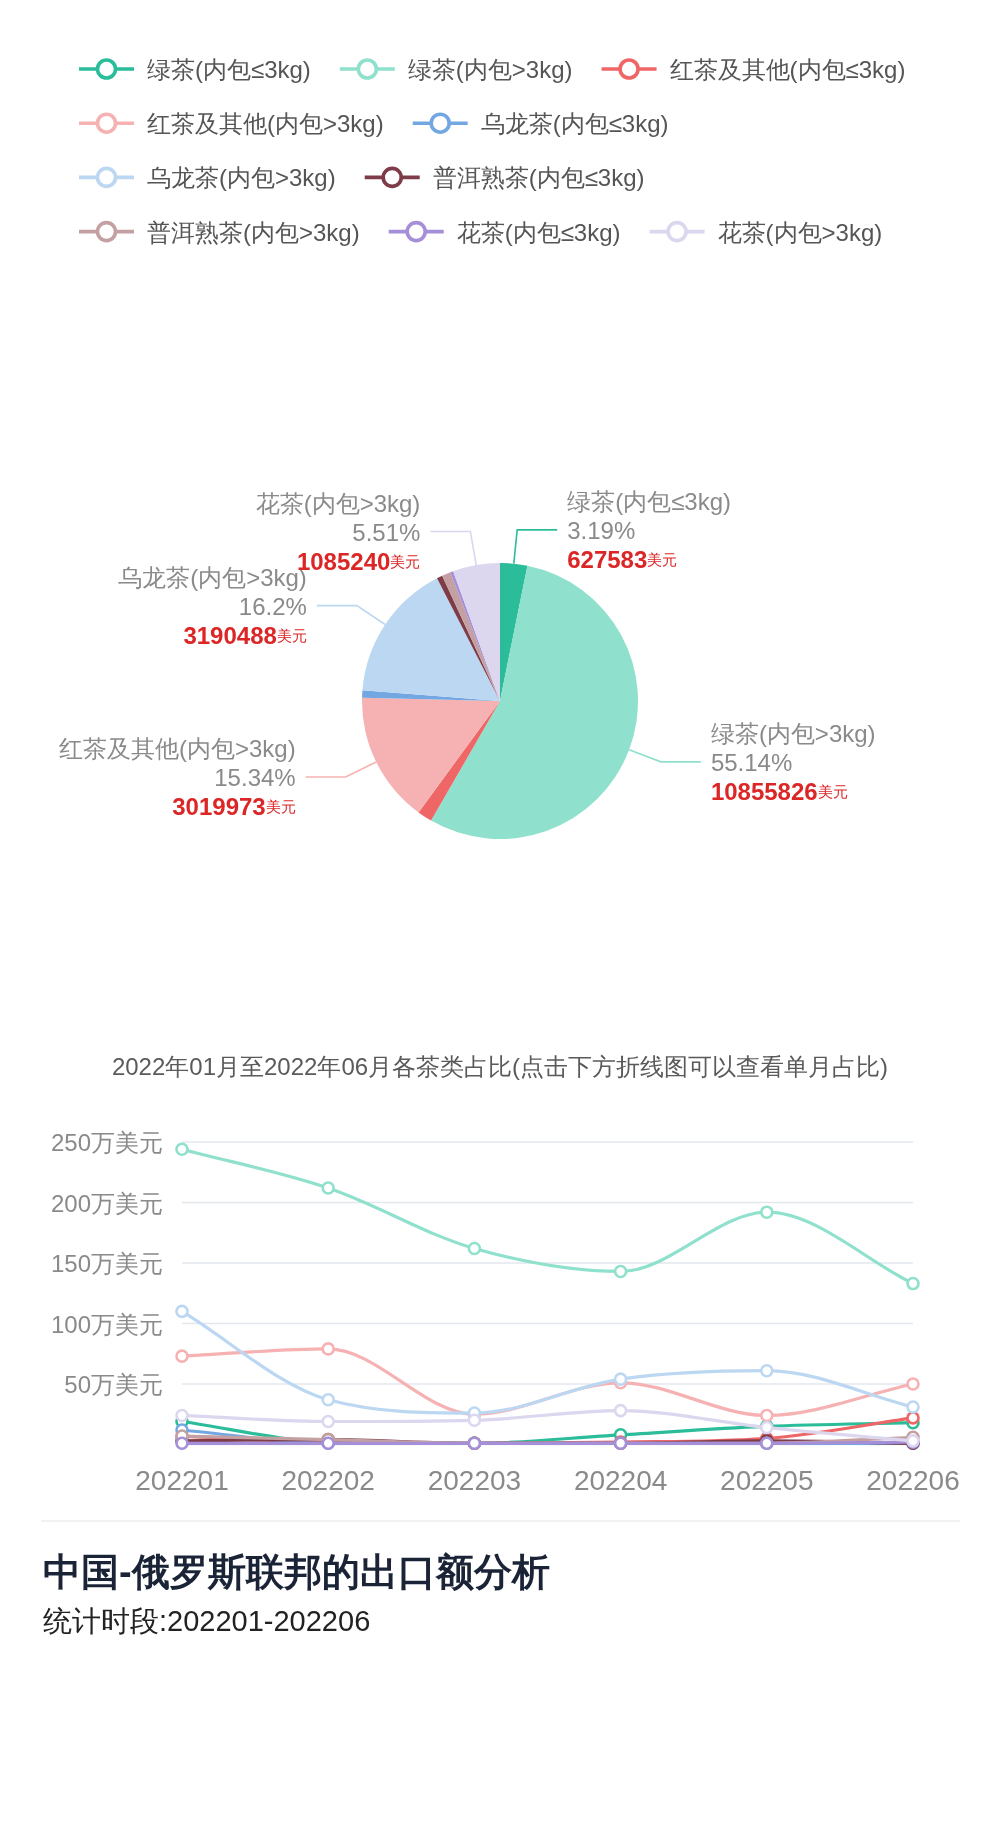  What do you see at coordinates (328, 1480) in the screenshot?
I see `x-tick-label: 202202` at bounding box center [328, 1480].